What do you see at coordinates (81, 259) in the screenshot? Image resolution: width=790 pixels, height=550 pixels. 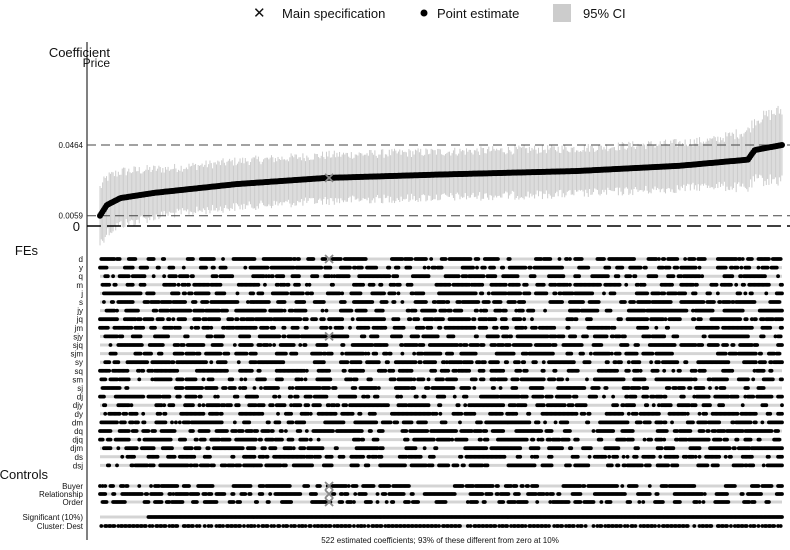 I see `spec-row-label: d` at bounding box center [81, 259].